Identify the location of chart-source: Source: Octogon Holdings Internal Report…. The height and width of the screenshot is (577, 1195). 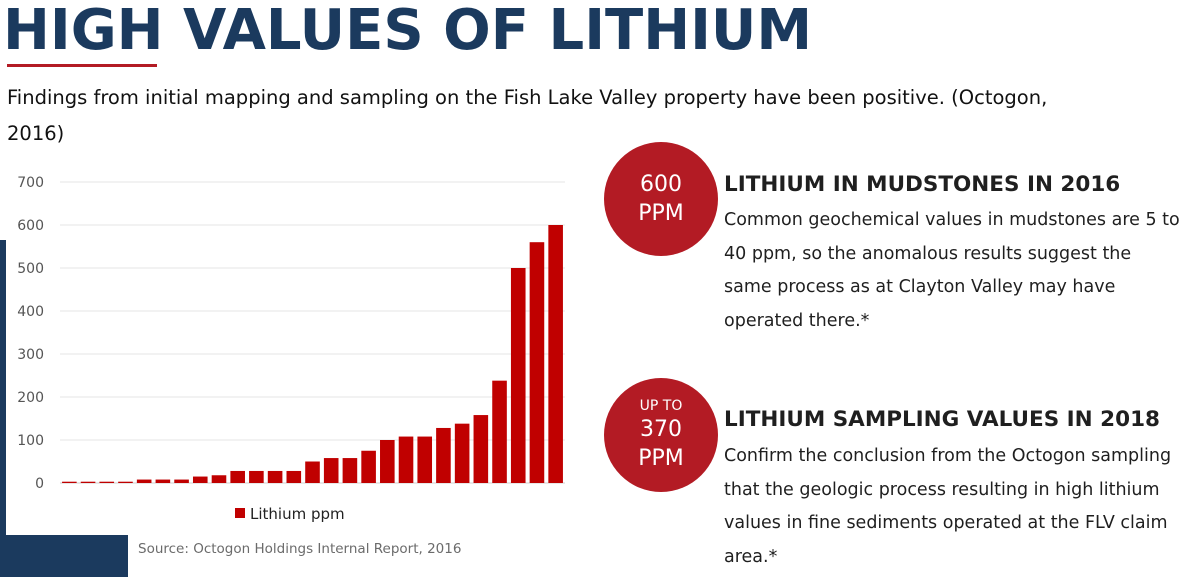
(300, 549).